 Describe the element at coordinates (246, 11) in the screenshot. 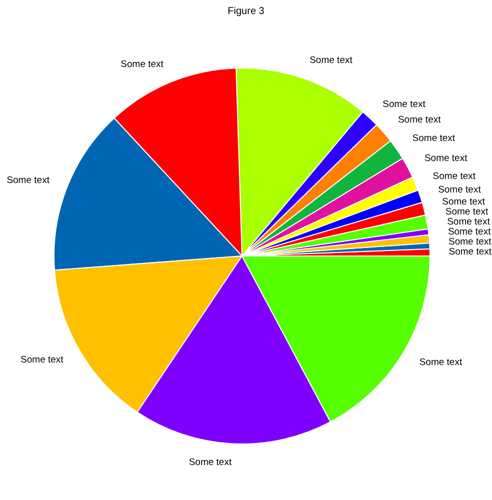

I see `chart-title: Figure 3` at that location.